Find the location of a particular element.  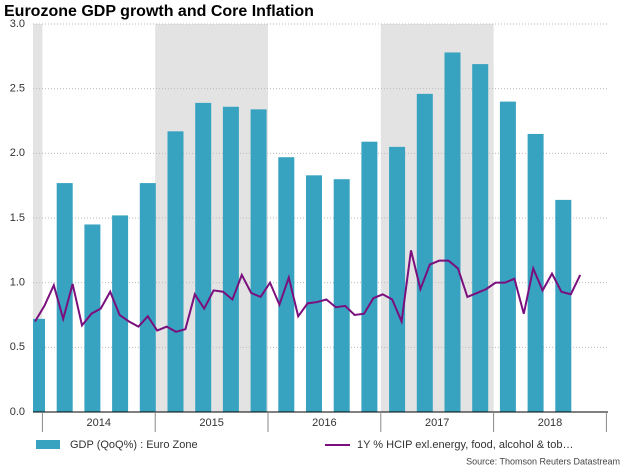

x-tick-label: 2016 is located at coordinates (324, 423).